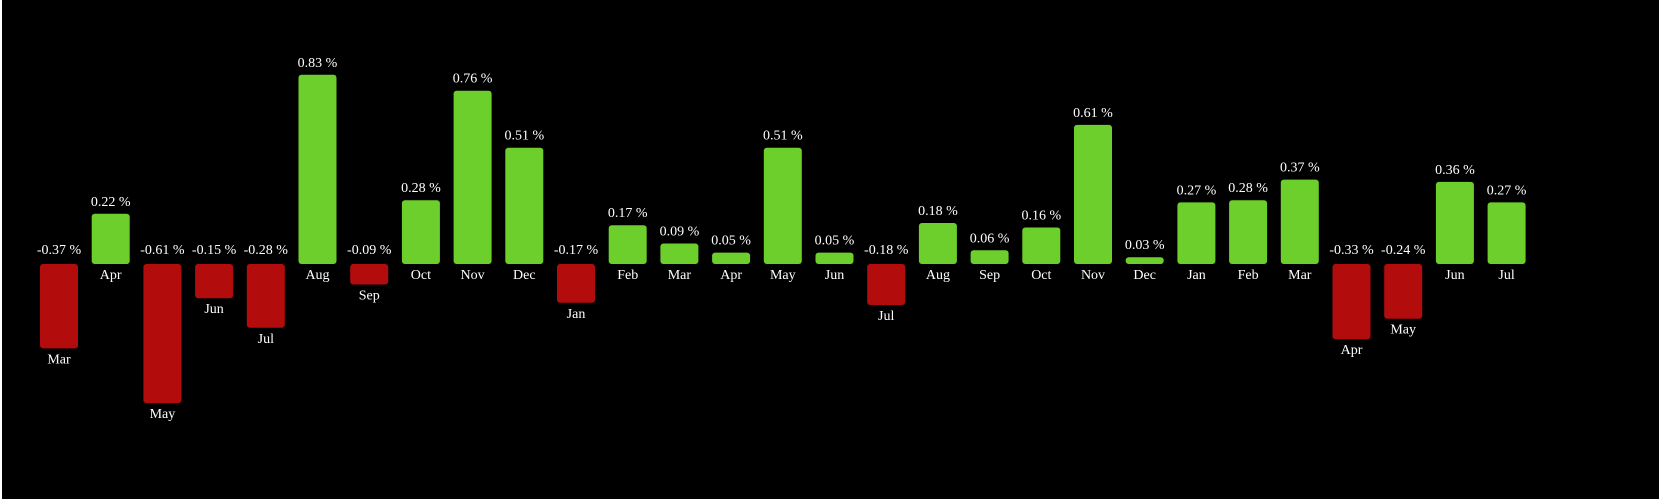 This screenshot has width=1659, height=501. I want to click on bar-category-label-9: Nov, so click(473, 275).